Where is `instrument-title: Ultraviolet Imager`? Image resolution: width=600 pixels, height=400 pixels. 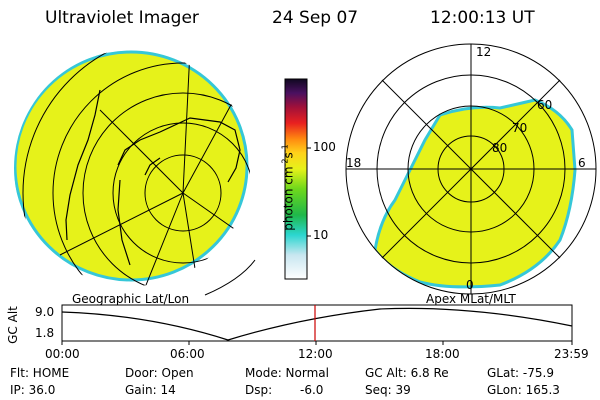 instrument-title: Ultraviolet Imager is located at coordinates (122, 18).